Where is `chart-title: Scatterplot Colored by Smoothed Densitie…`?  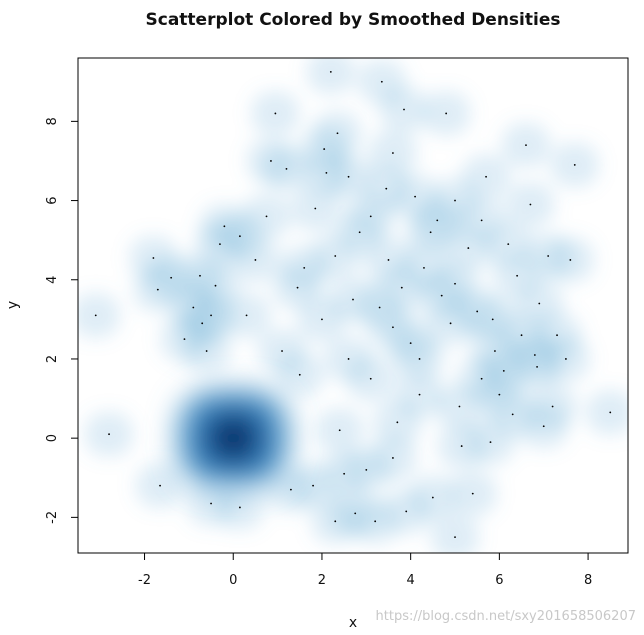 chart-title: Scatterplot Colored by Smoothed Densitie… is located at coordinates (353, 20).